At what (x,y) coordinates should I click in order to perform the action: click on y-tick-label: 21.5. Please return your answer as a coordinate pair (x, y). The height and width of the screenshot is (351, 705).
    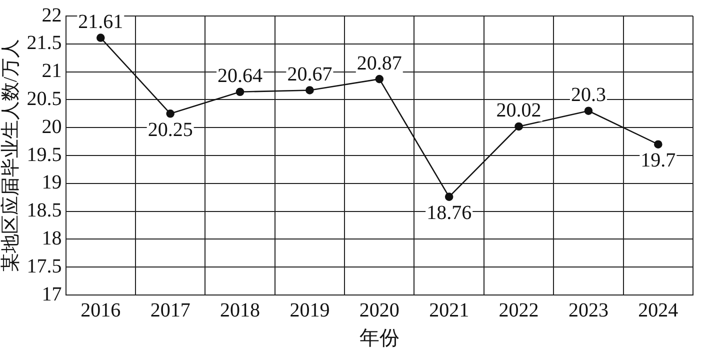
    Looking at the image, I should click on (44, 43).